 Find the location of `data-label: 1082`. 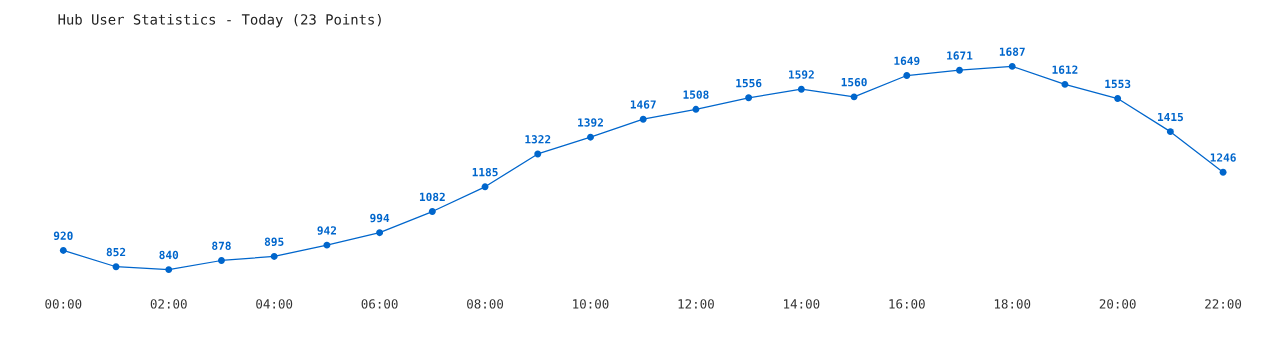

data-label: 1082 is located at coordinates (432, 197).